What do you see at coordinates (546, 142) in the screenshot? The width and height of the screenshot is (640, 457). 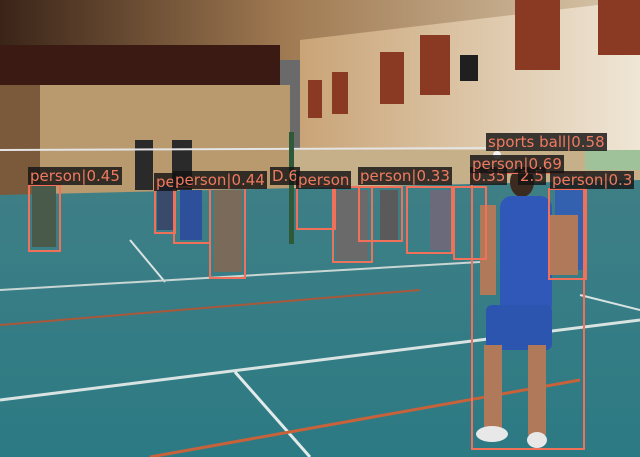 I see `detection-label: sports ball|0.58` at bounding box center [546, 142].